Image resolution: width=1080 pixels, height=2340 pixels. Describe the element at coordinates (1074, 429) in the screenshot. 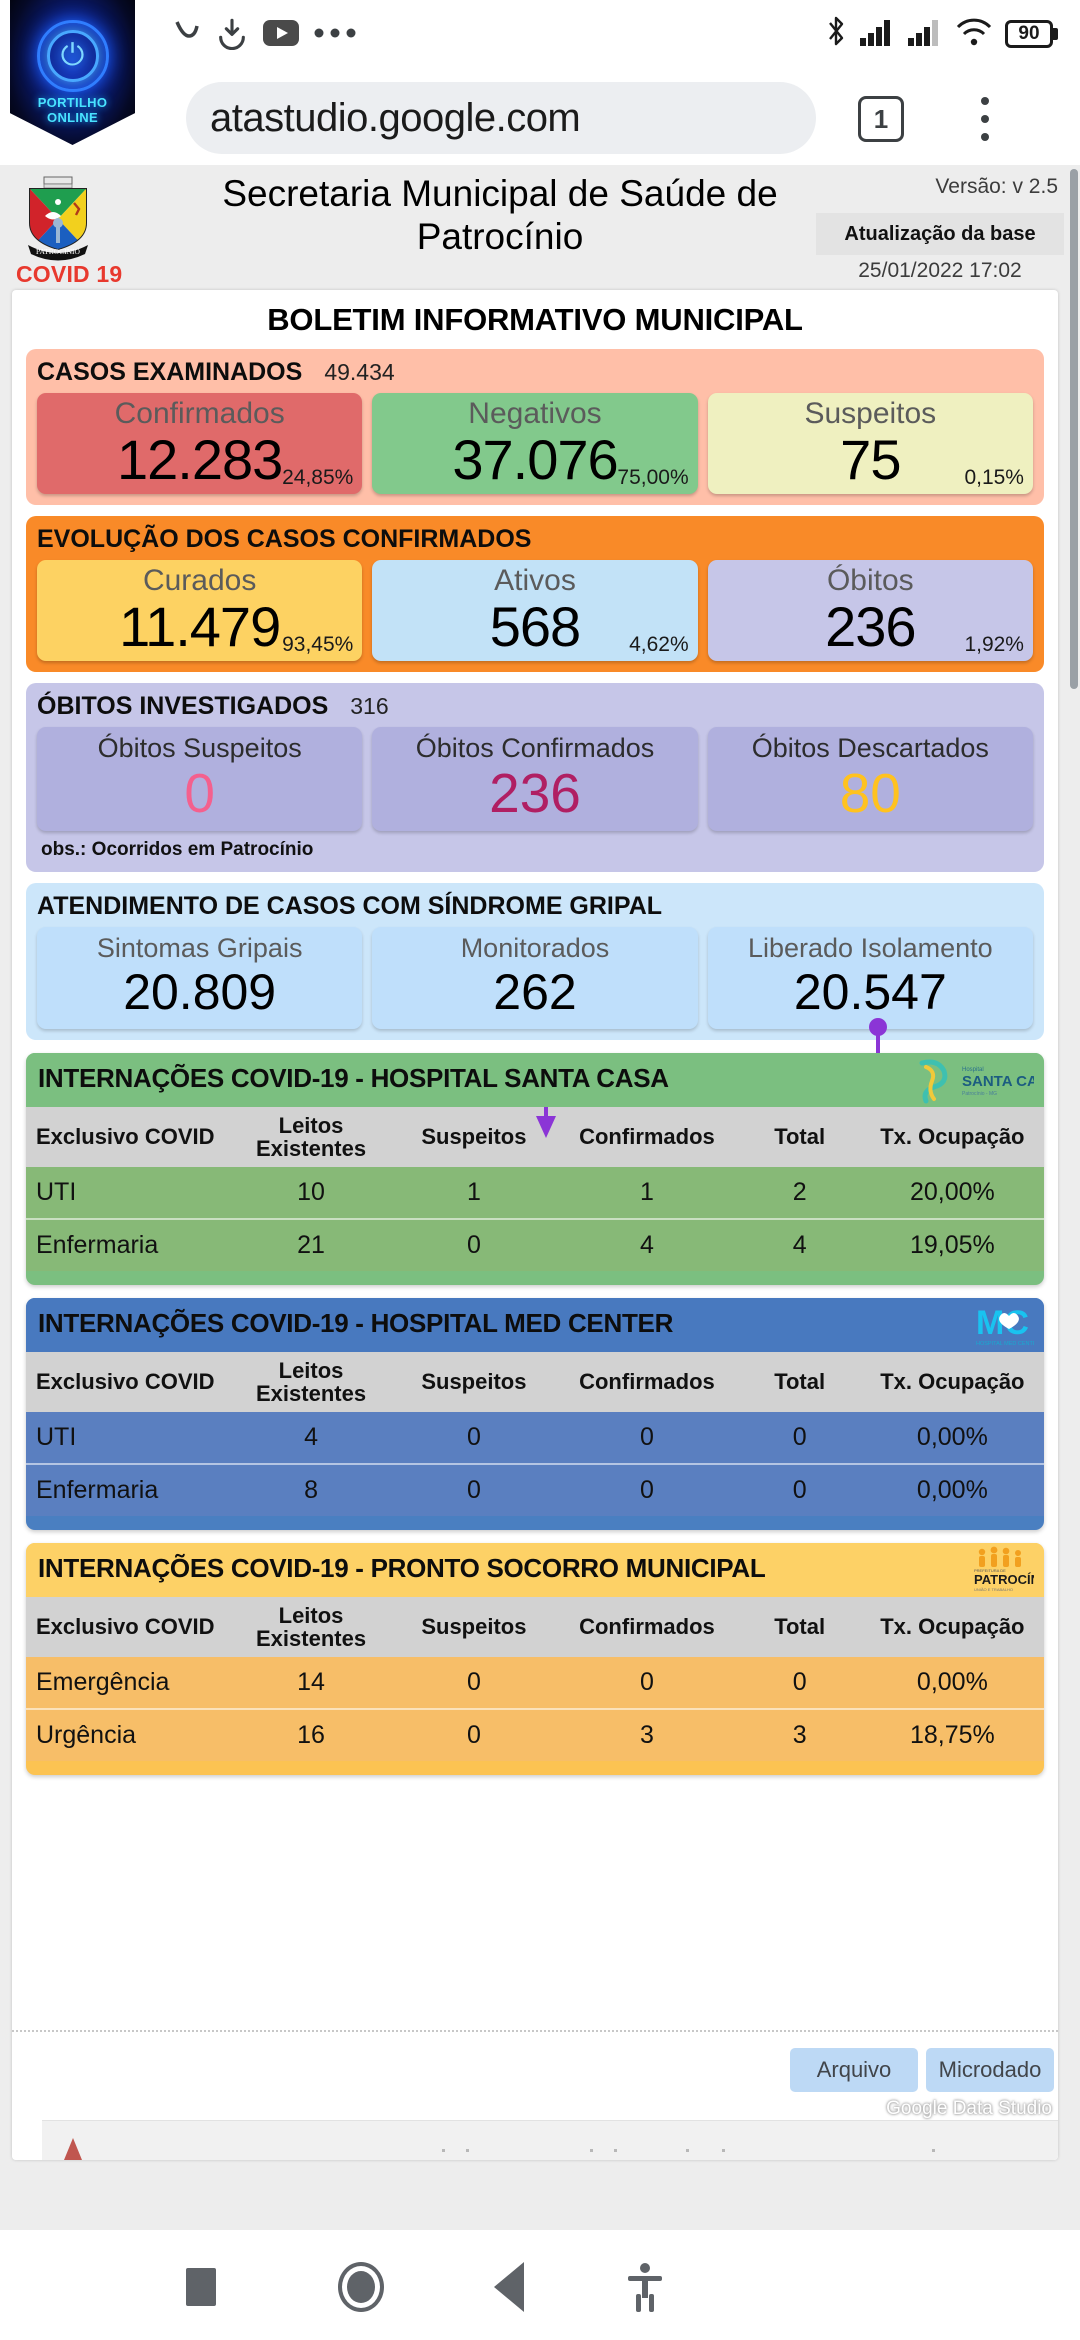

I see `page-scrollbar` at that location.